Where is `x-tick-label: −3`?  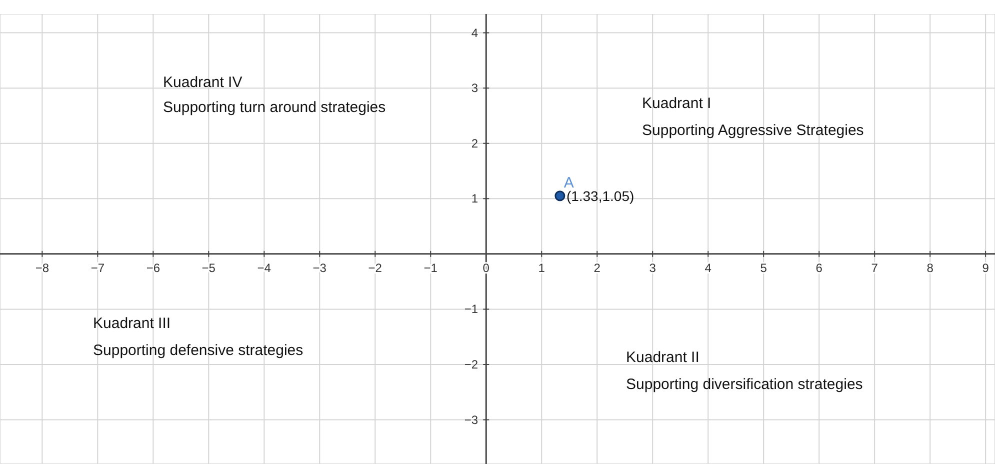 x-tick-label: −3 is located at coordinates (319, 267).